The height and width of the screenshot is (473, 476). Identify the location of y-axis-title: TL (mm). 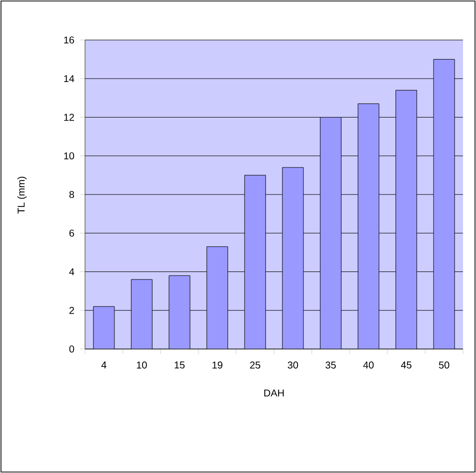
(22, 195).